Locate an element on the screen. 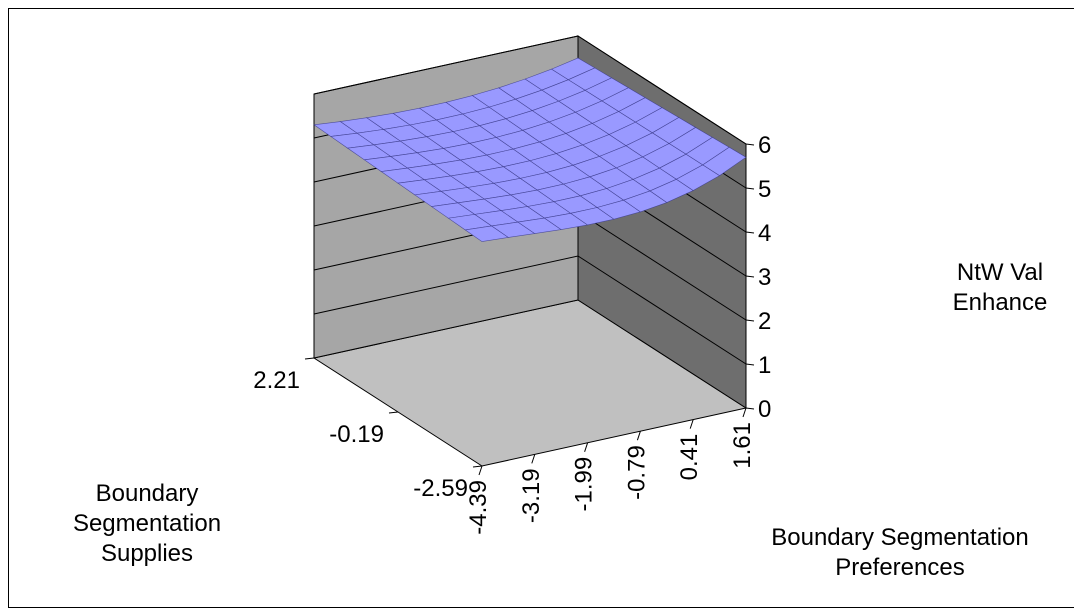 The width and height of the screenshot is (1074, 608). x-tick-label-0: -4.39 is located at coordinates (478, 507).